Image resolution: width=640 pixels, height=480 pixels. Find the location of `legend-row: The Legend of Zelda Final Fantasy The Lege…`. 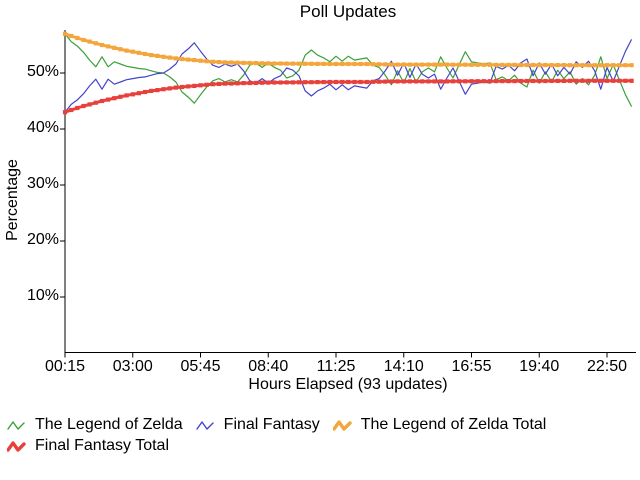

legend-row: The Legend of Zelda Final Fantasy The Lege… is located at coordinates (276, 425).